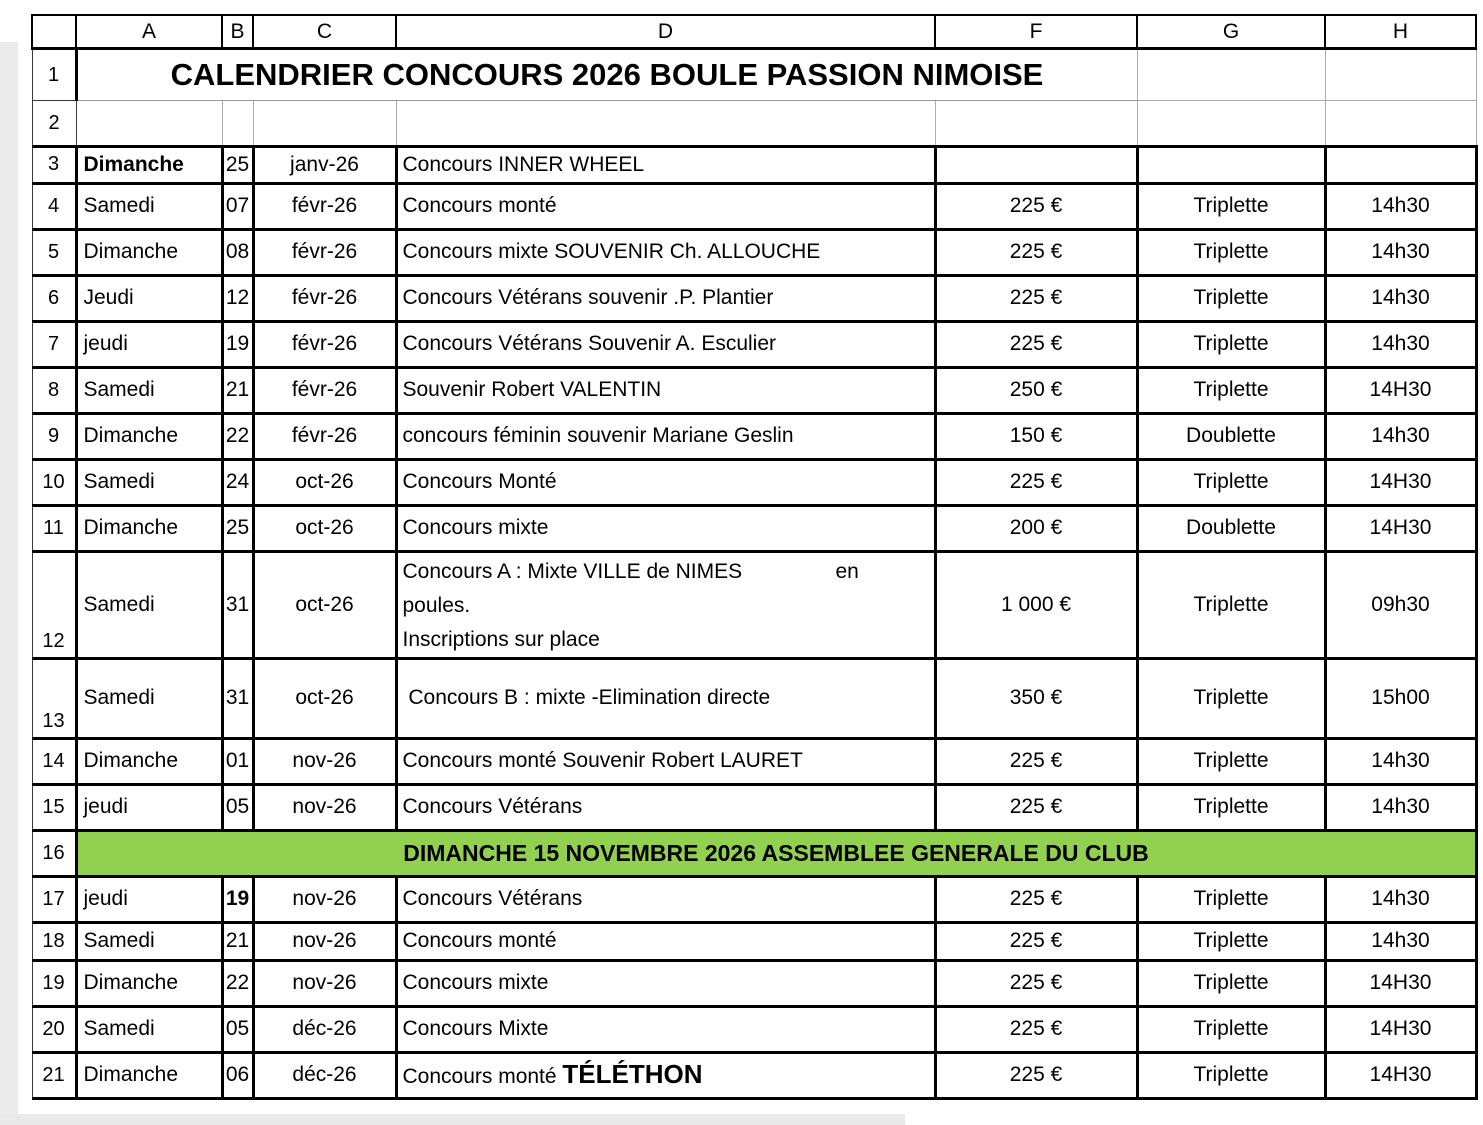 This screenshot has width=1483, height=1125. What do you see at coordinates (1036, 604) in the screenshot?
I see `cell-prize: 1 000 €` at bounding box center [1036, 604].